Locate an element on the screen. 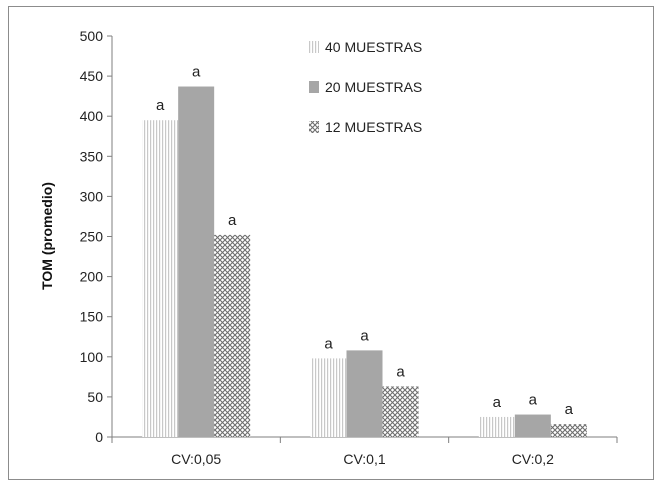 Image resolution: width=663 pixels, height=488 pixels. legend-swatch-20-muestras is located at coordinates (314, 87).